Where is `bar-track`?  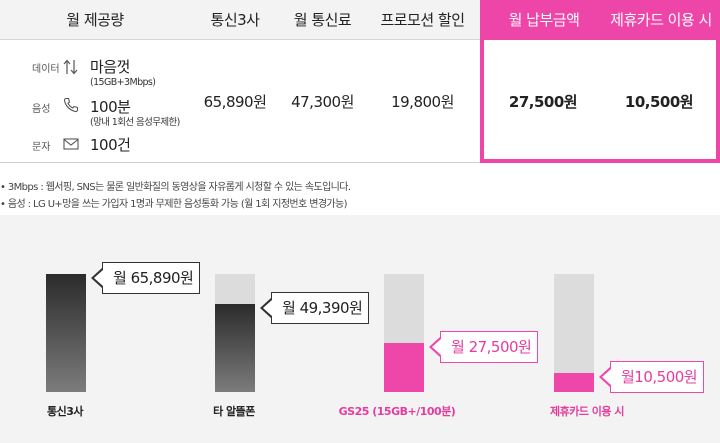
bar-track is located at coordinates (574, 333).